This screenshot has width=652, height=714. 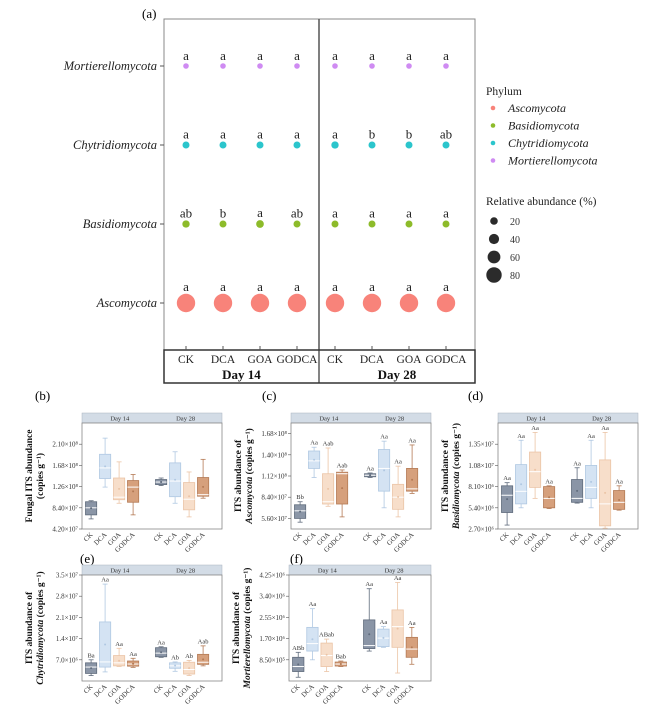 What do you see at coordinates (409, 66) in the screenshot?
I see `point-mortierellomycota-day-28-goa` at bounding box center [409, 66].